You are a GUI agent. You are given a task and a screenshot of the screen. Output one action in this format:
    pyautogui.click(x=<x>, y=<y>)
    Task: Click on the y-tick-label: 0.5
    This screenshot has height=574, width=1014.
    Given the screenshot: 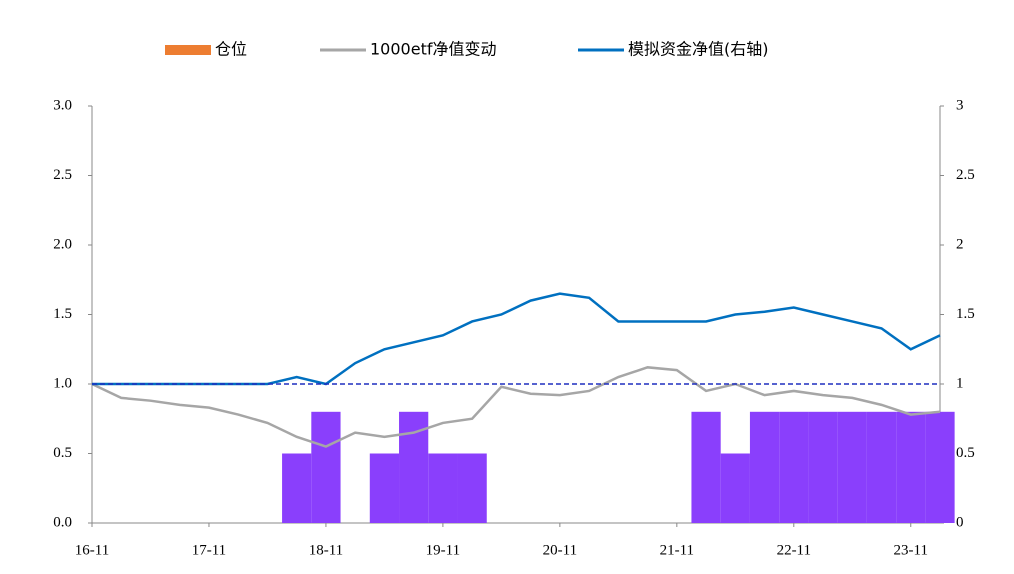 What is the action you would take?
    pyautogui.click(x=62, y=453)
    